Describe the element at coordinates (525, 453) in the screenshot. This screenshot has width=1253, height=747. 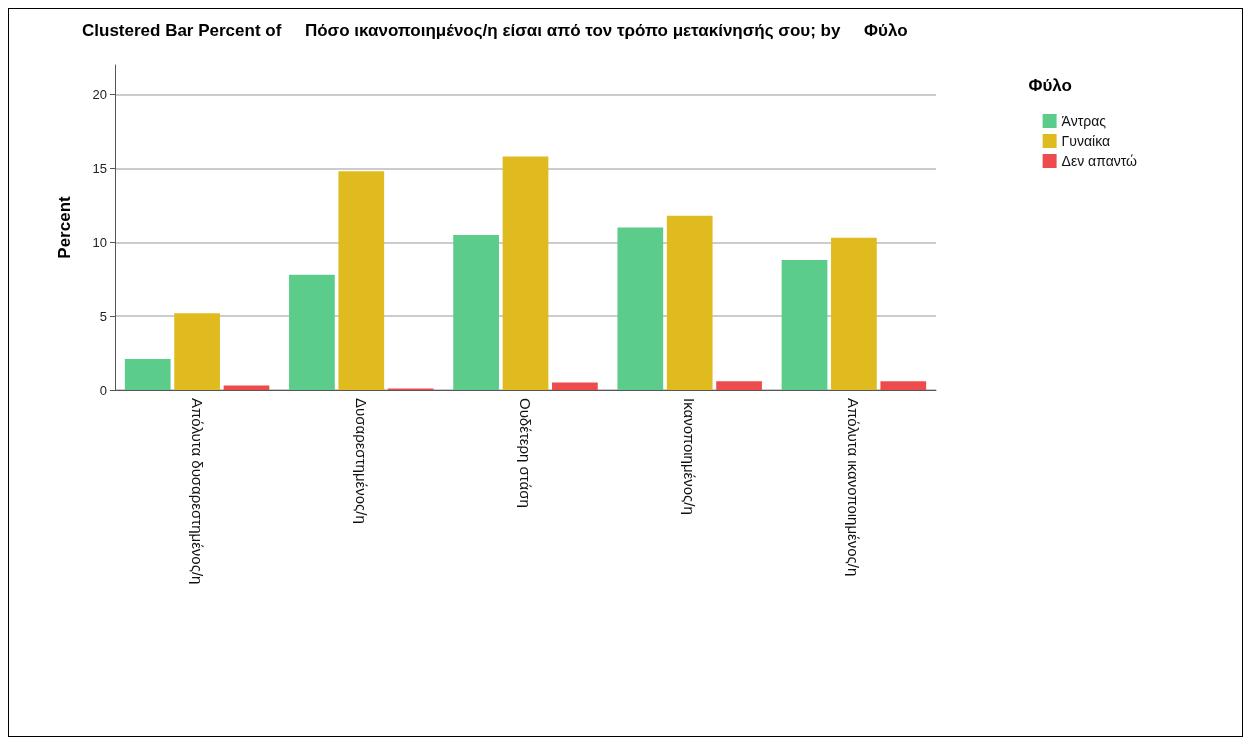
I see `x-tick-label: Ουδέτερη στάση` at that location.